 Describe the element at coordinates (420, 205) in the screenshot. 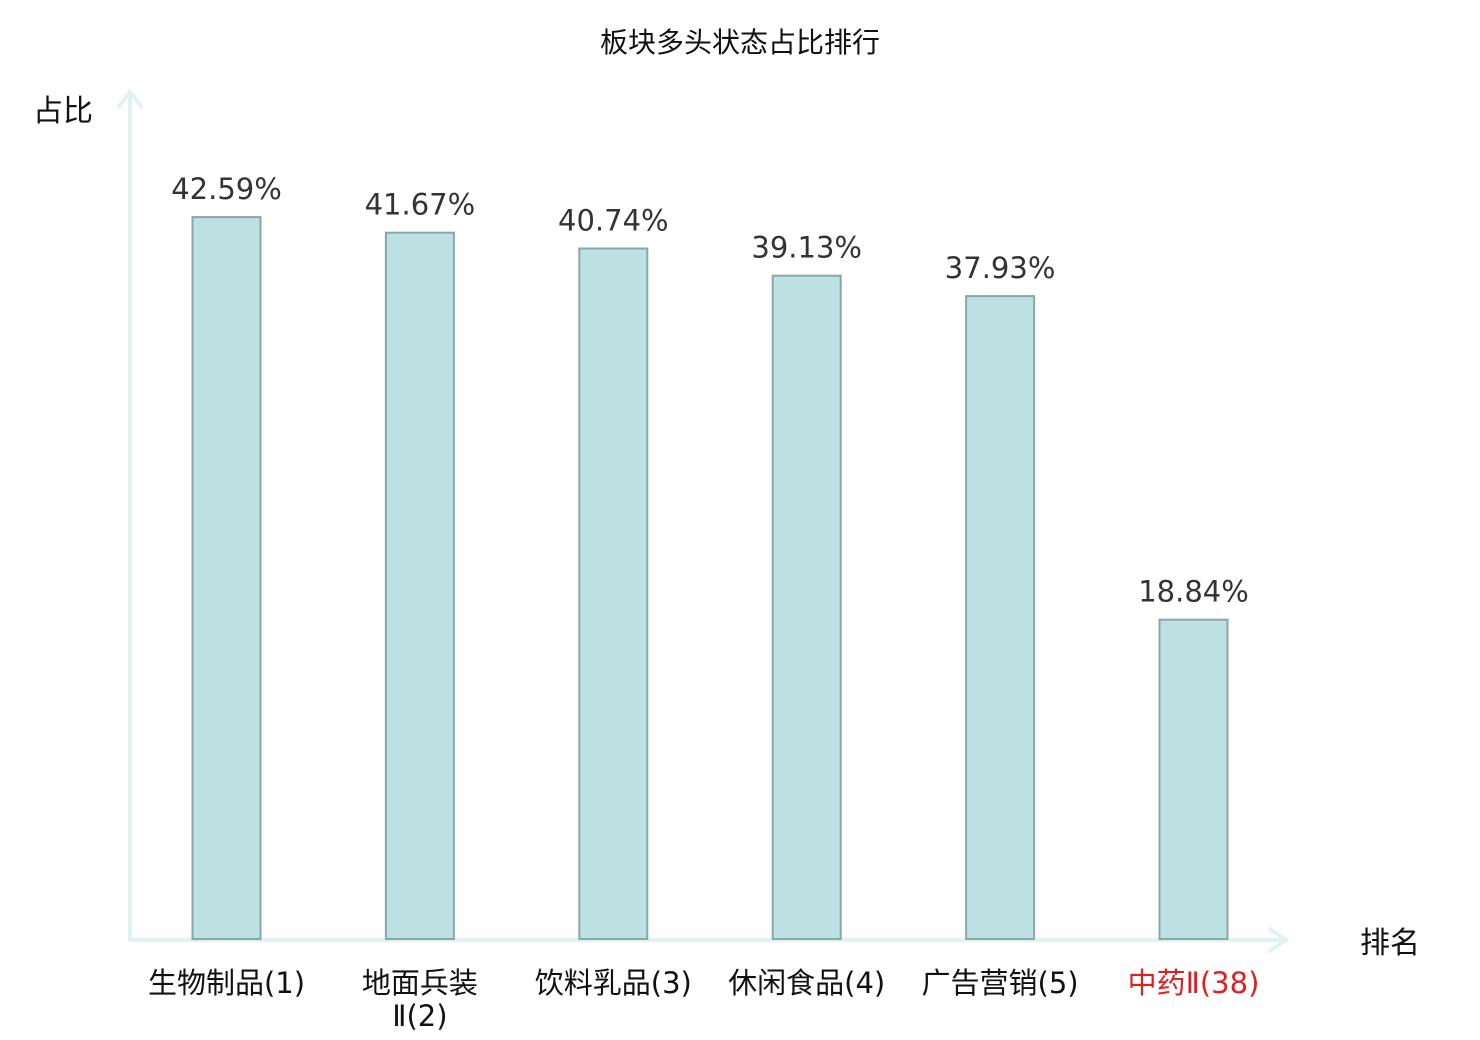

I see `data-label: 41.67%` at that location.